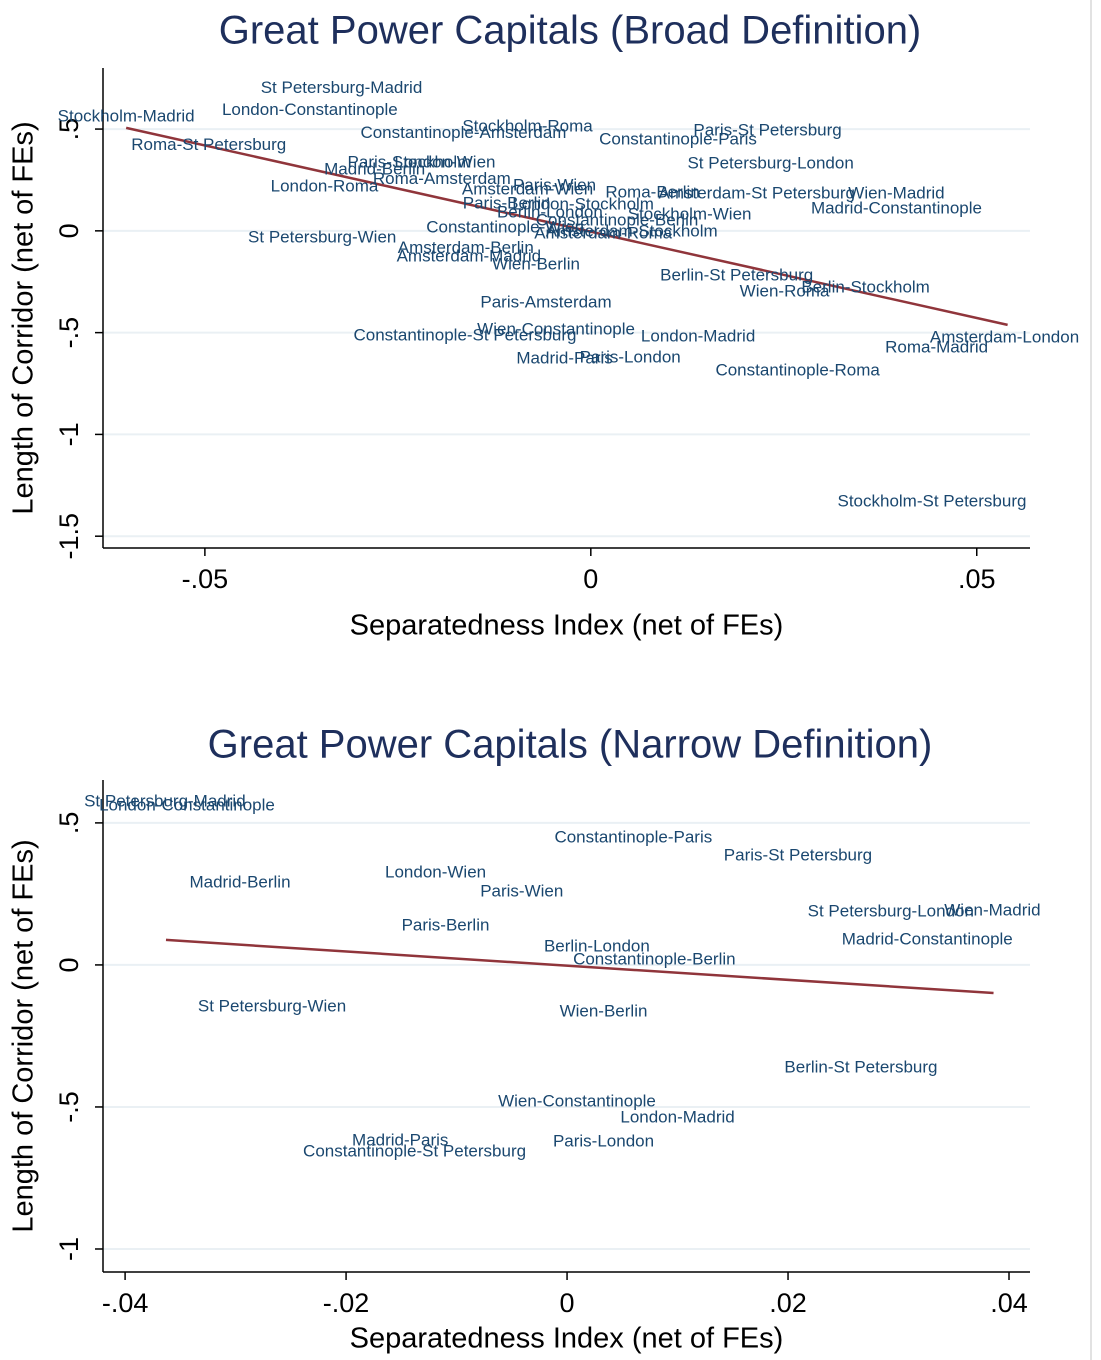  I want to click on x-tick-label: .02, so click(788, 1303).